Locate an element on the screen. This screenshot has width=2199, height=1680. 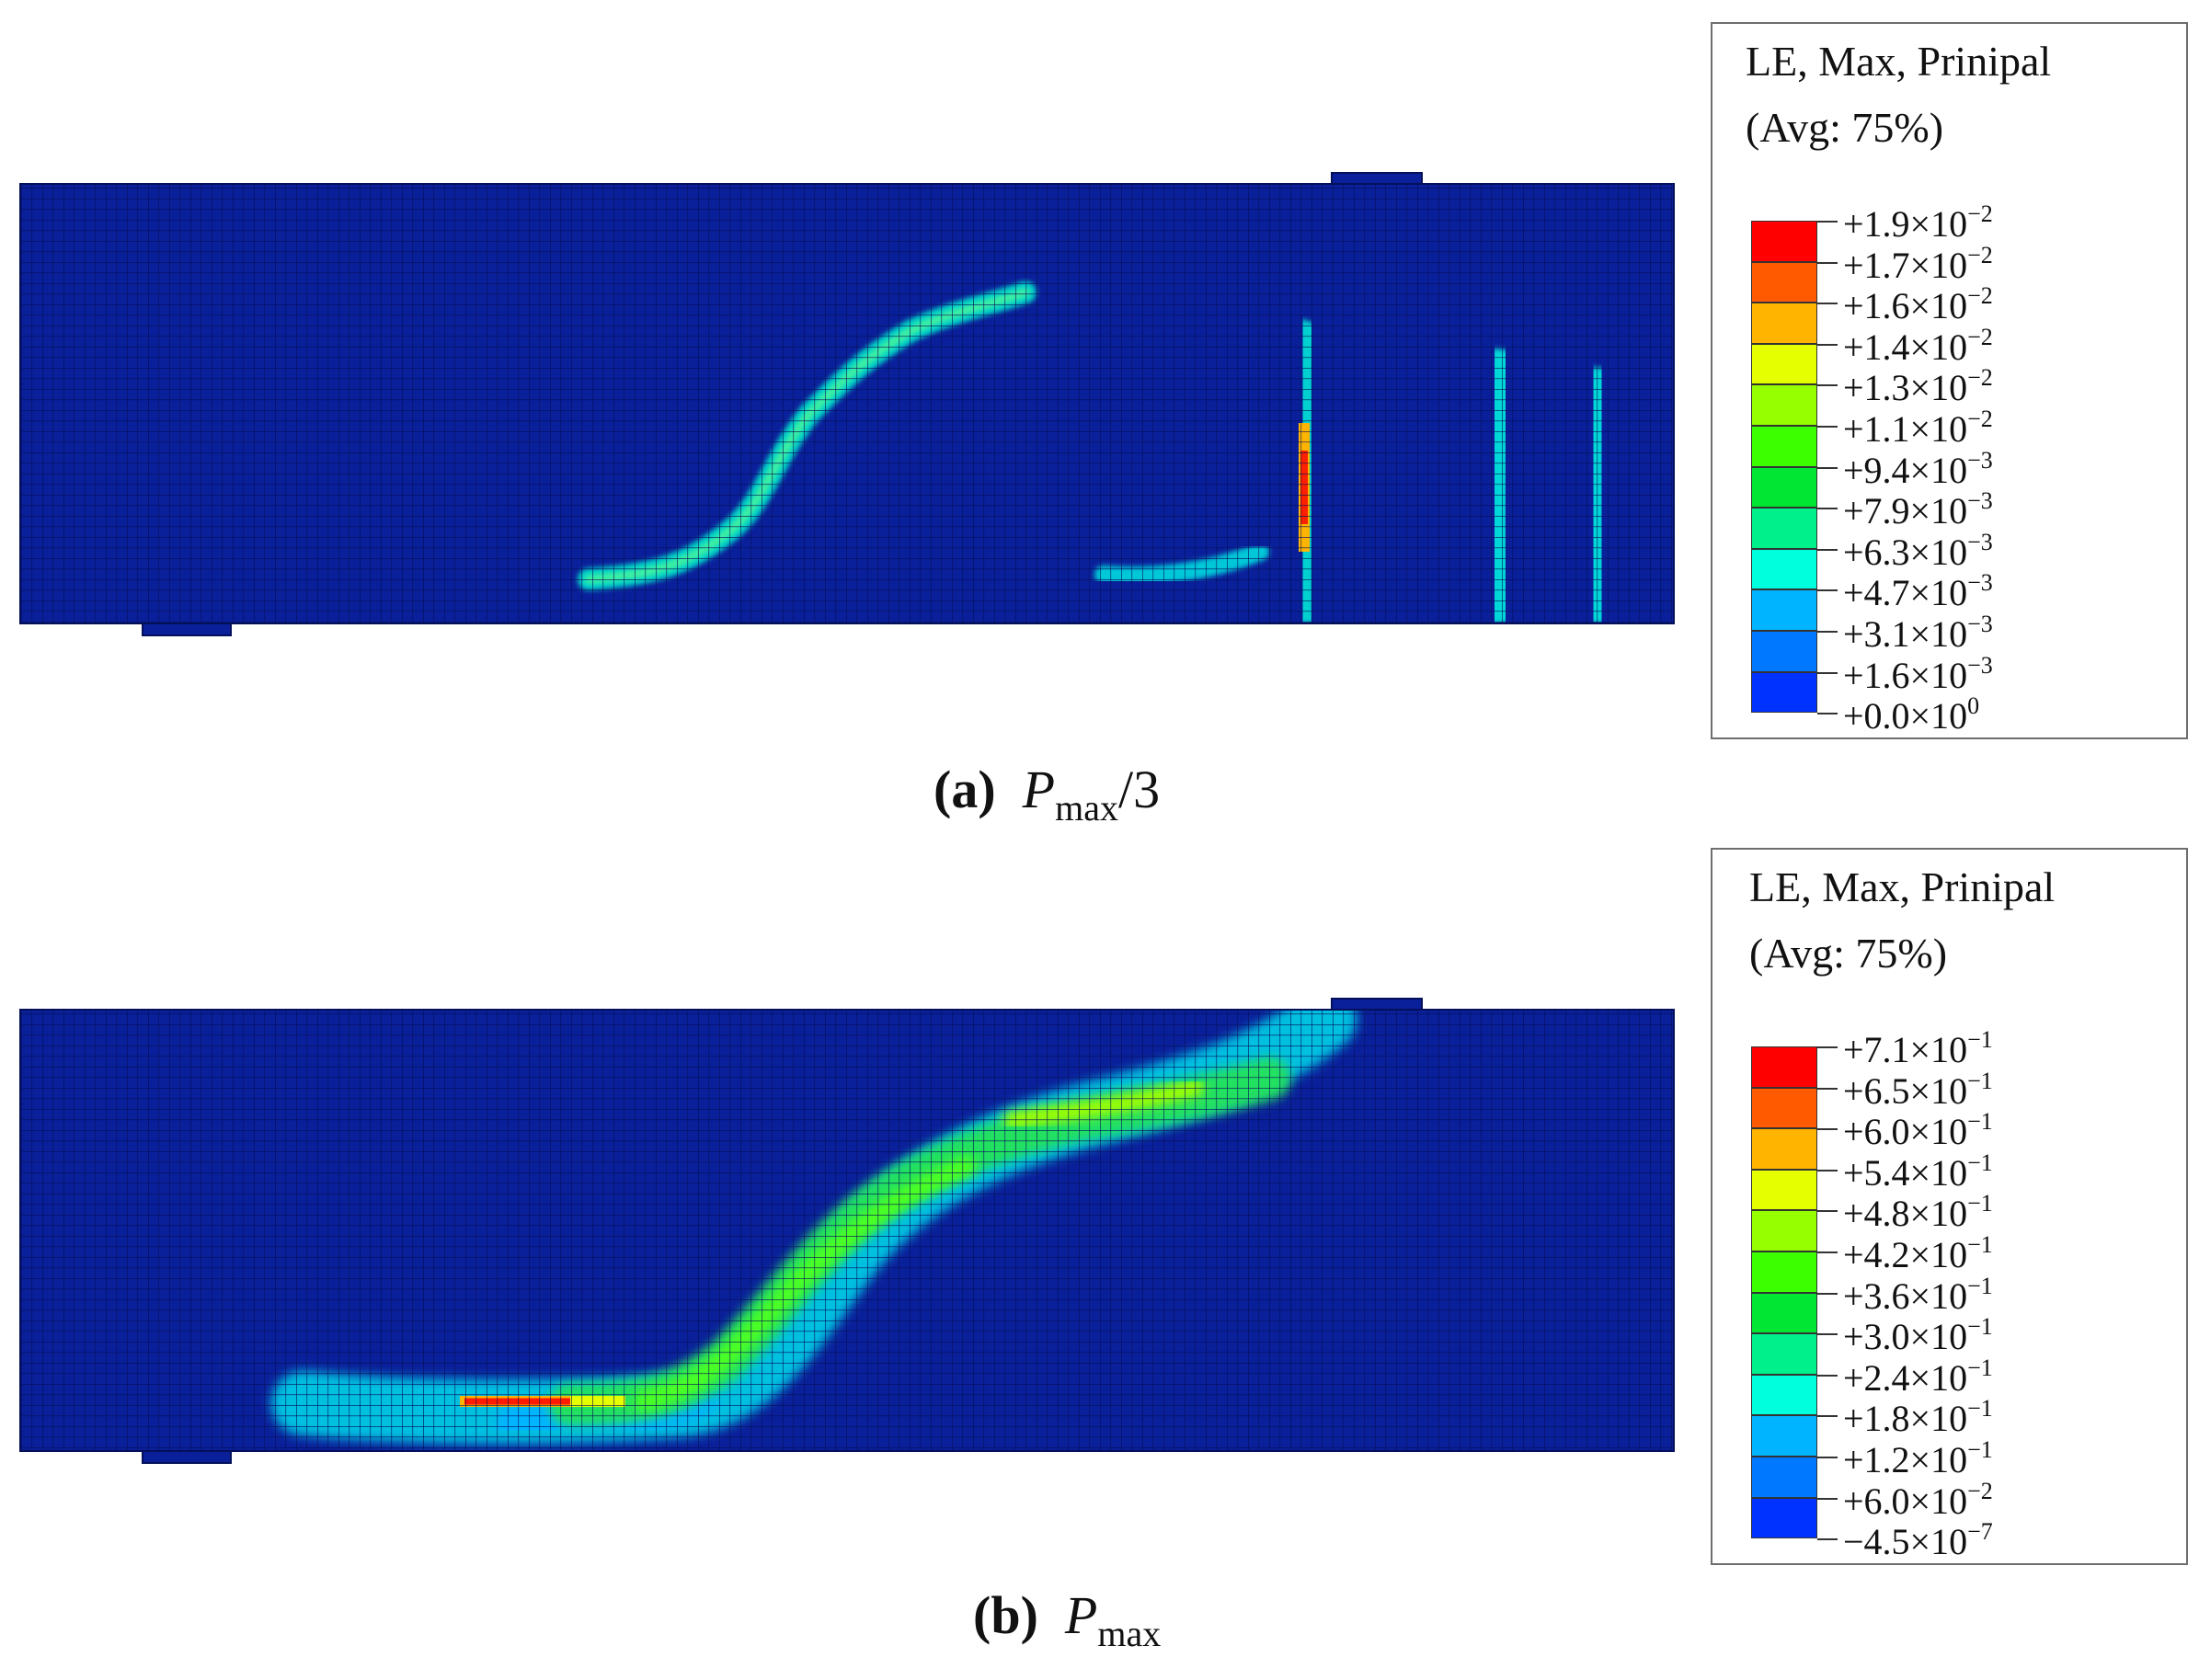
caption-letter: (b) is located at coordinates (1005, 1615).